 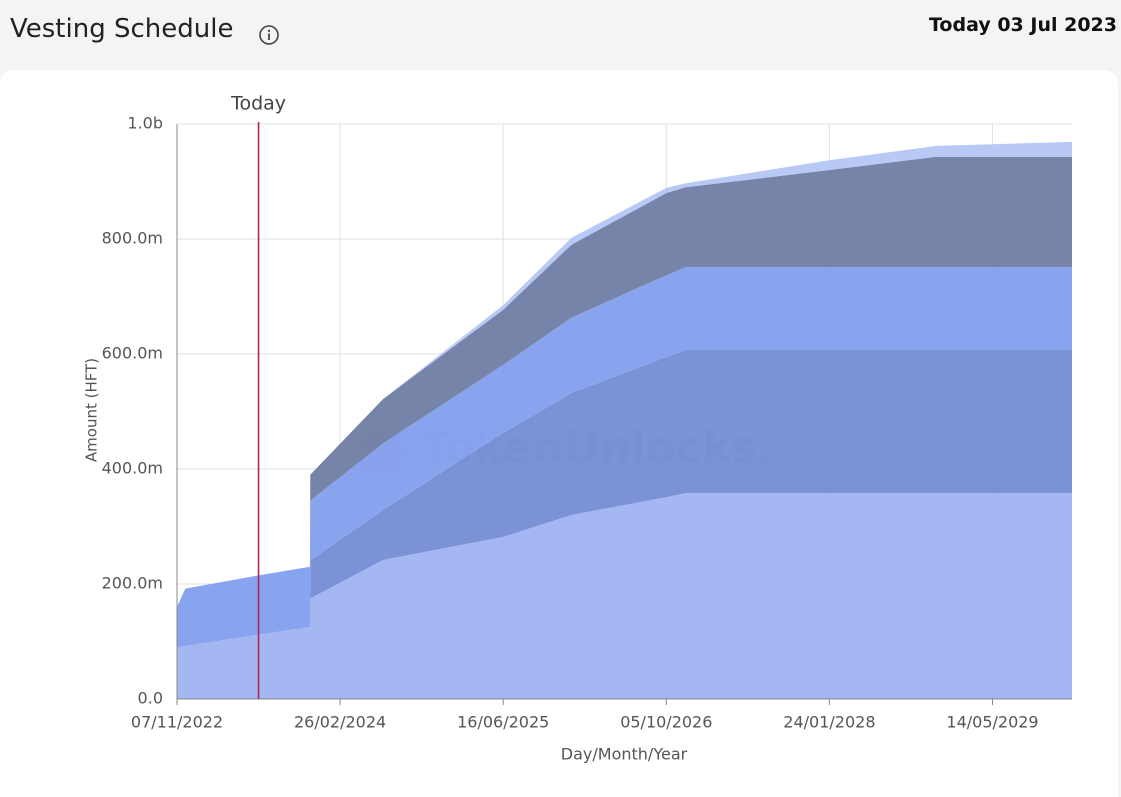 What do you see at coordinates (829, 722) in the screenshot?
I see `x-tick-label: 24/01/2028` at bounding box center [829, 722].